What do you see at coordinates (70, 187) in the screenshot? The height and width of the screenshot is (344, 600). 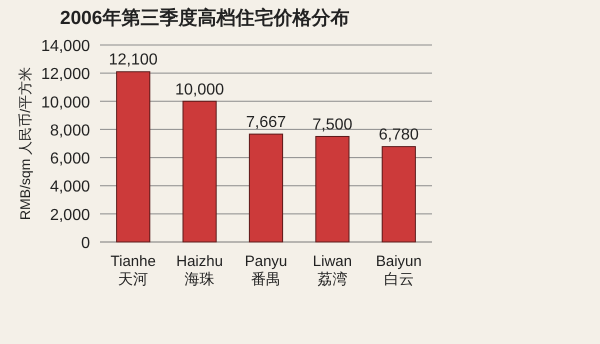 I see `y-tick-label: 4,000` at bounding box center [70, 187].